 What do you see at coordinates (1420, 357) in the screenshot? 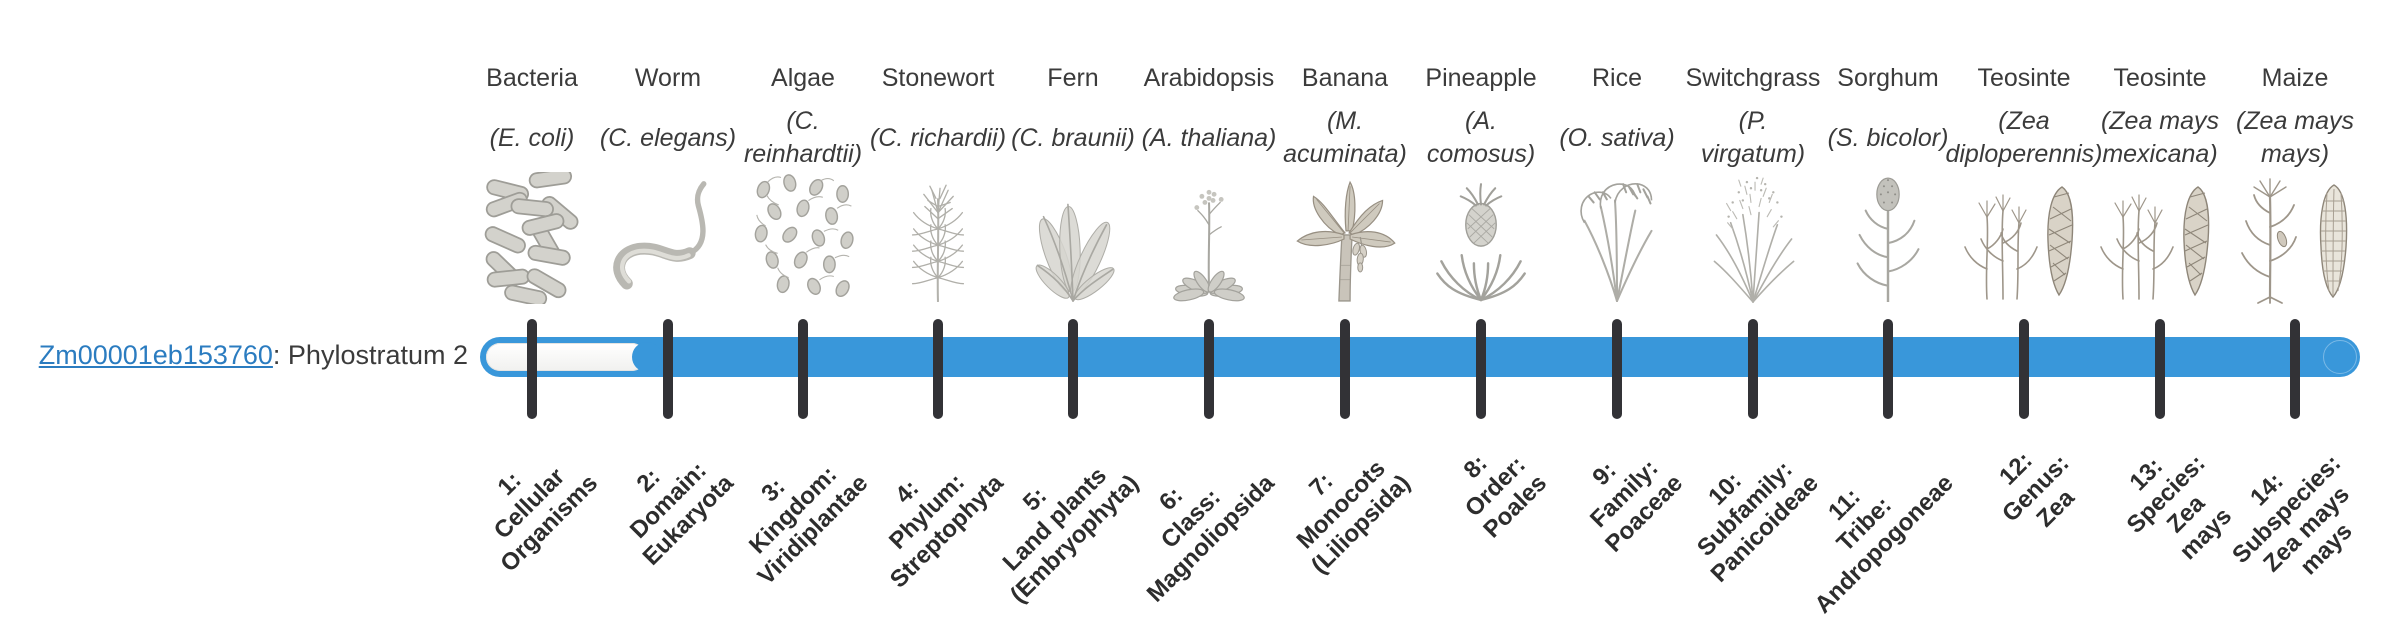
I see `timeline-bar` at bounding box center [1420, 357].